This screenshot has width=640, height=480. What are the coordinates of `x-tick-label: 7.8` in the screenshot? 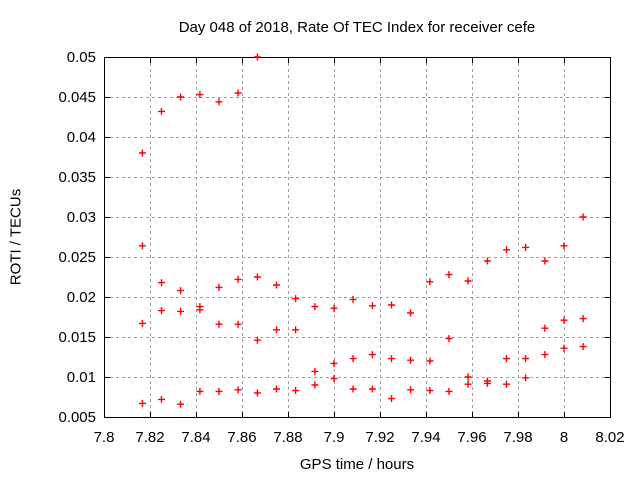 It's located at (104, 437).